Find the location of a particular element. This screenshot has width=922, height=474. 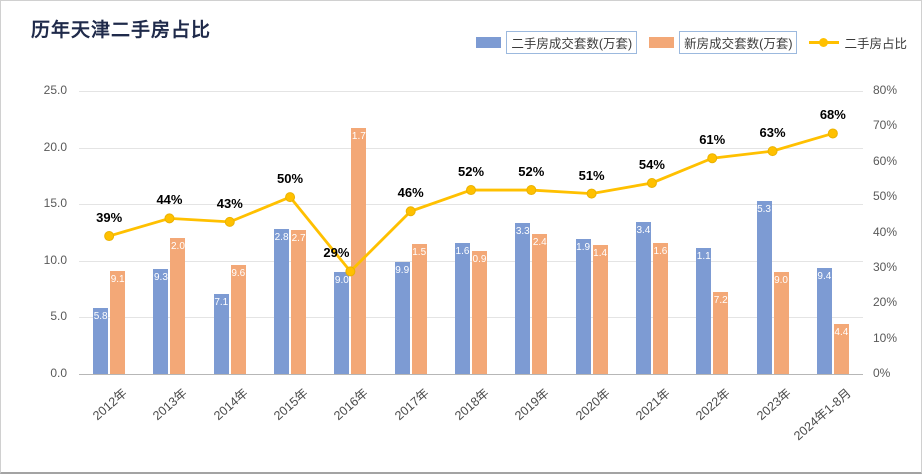

ratio-point-label: 50% is located at coordinates (290, 179).